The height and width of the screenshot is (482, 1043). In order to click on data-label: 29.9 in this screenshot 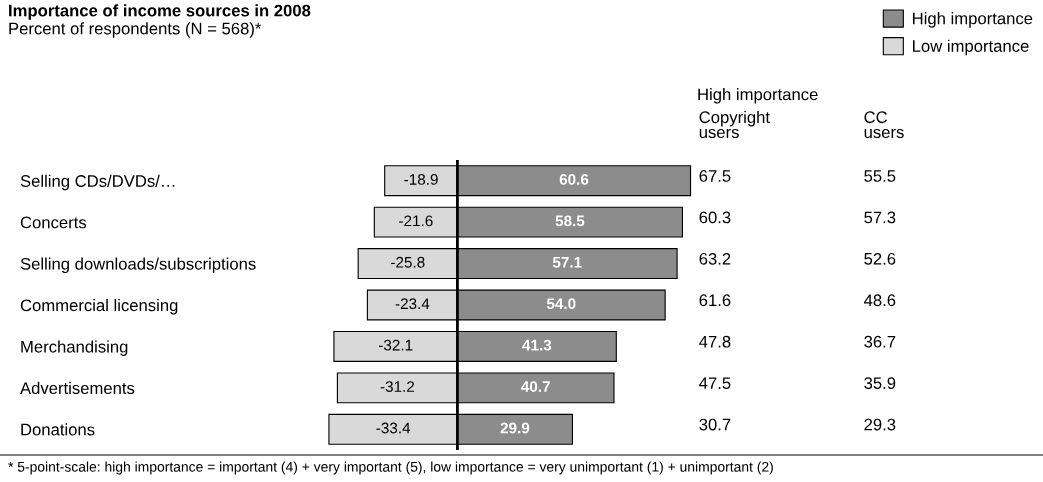, I will do `click(515, 428)`.